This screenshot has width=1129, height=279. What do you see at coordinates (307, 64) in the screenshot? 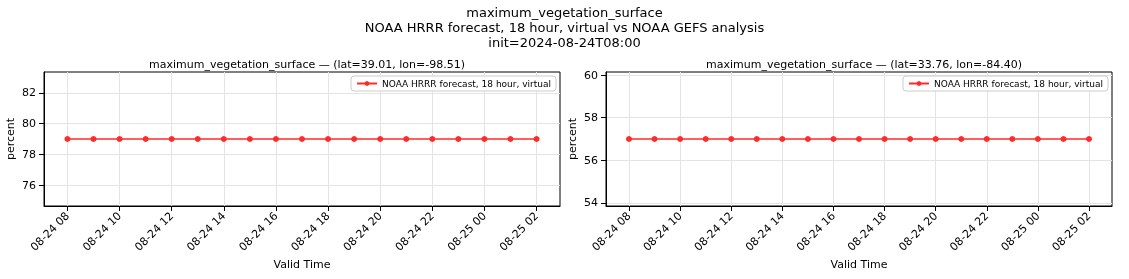
I see `chart-title: maximum_vegetation_surface — (lat=39.01, lon=-98.51)` at bounding box center [307, 64].